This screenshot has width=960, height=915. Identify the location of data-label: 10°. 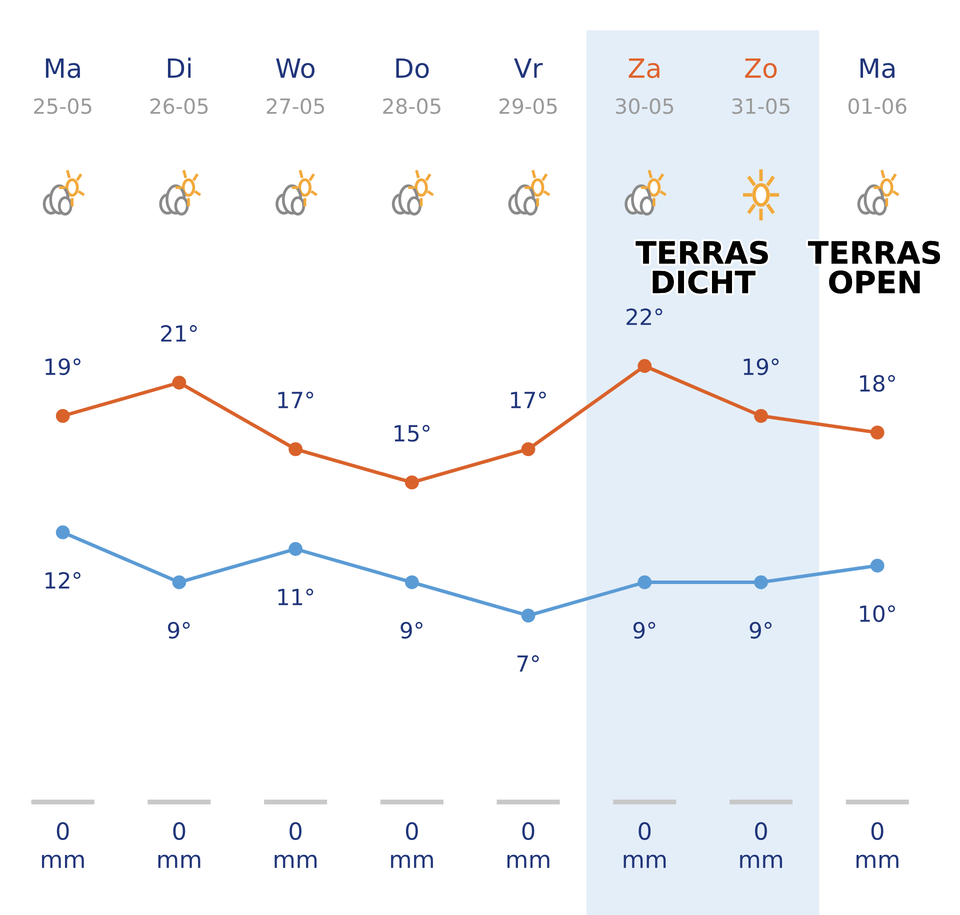
(877, 613).